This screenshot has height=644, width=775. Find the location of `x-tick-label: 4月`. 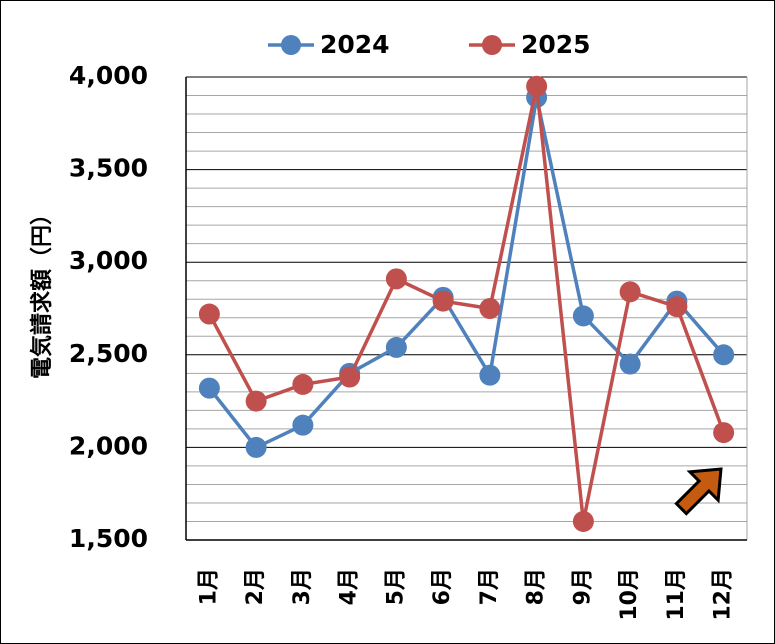

x-tick-label: 4月 is located at coordinates (349, 586).